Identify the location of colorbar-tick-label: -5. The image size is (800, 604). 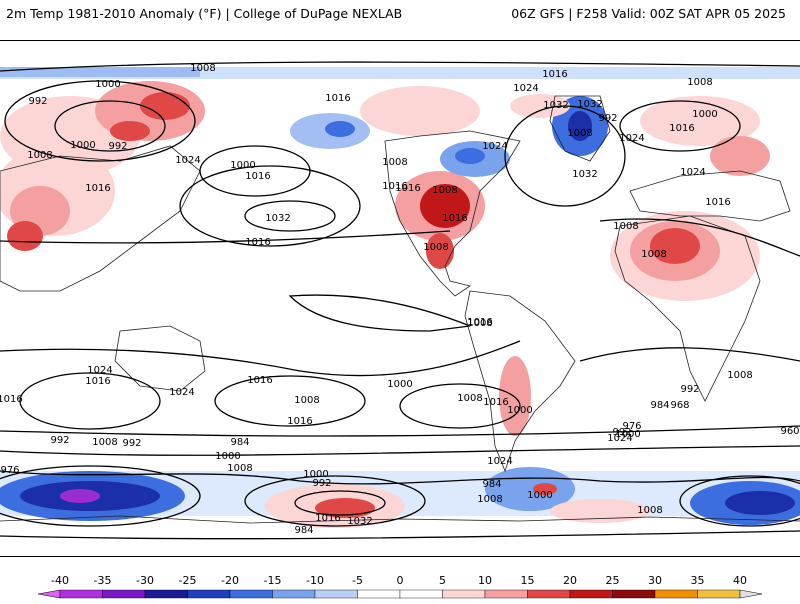
(357, 580).